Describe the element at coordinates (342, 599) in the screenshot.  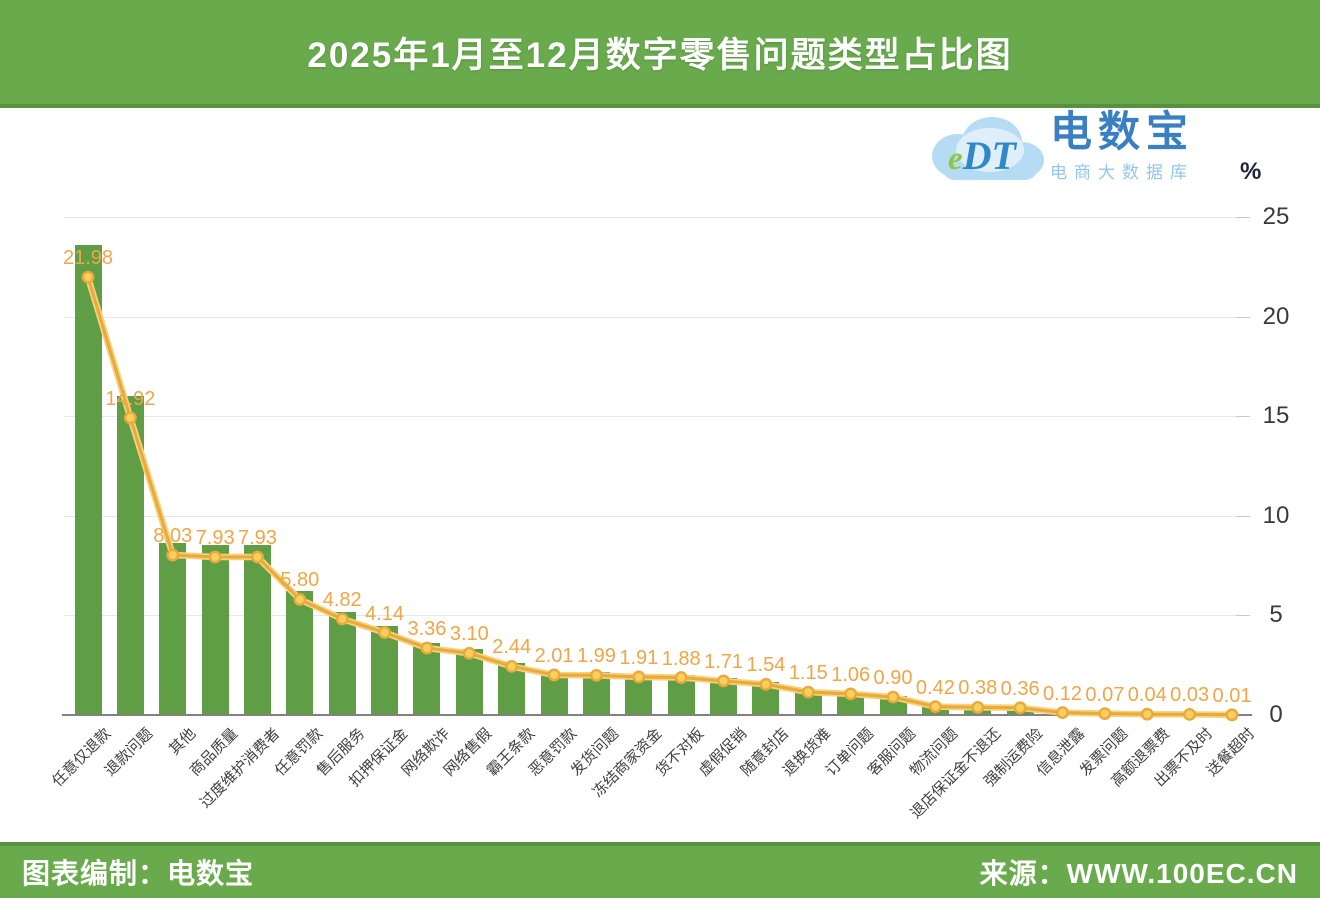
I see `value-label: 4.82` at that location.